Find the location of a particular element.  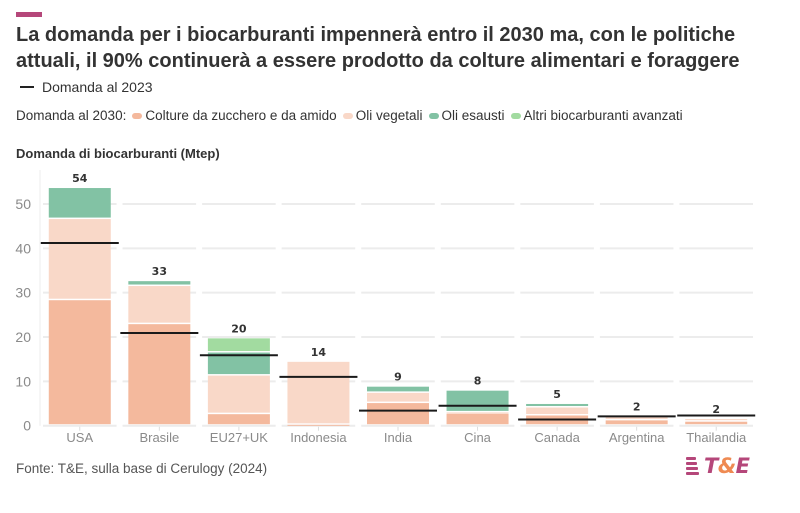

bar-india-sugar-starch is located at coordinates (398, 414).